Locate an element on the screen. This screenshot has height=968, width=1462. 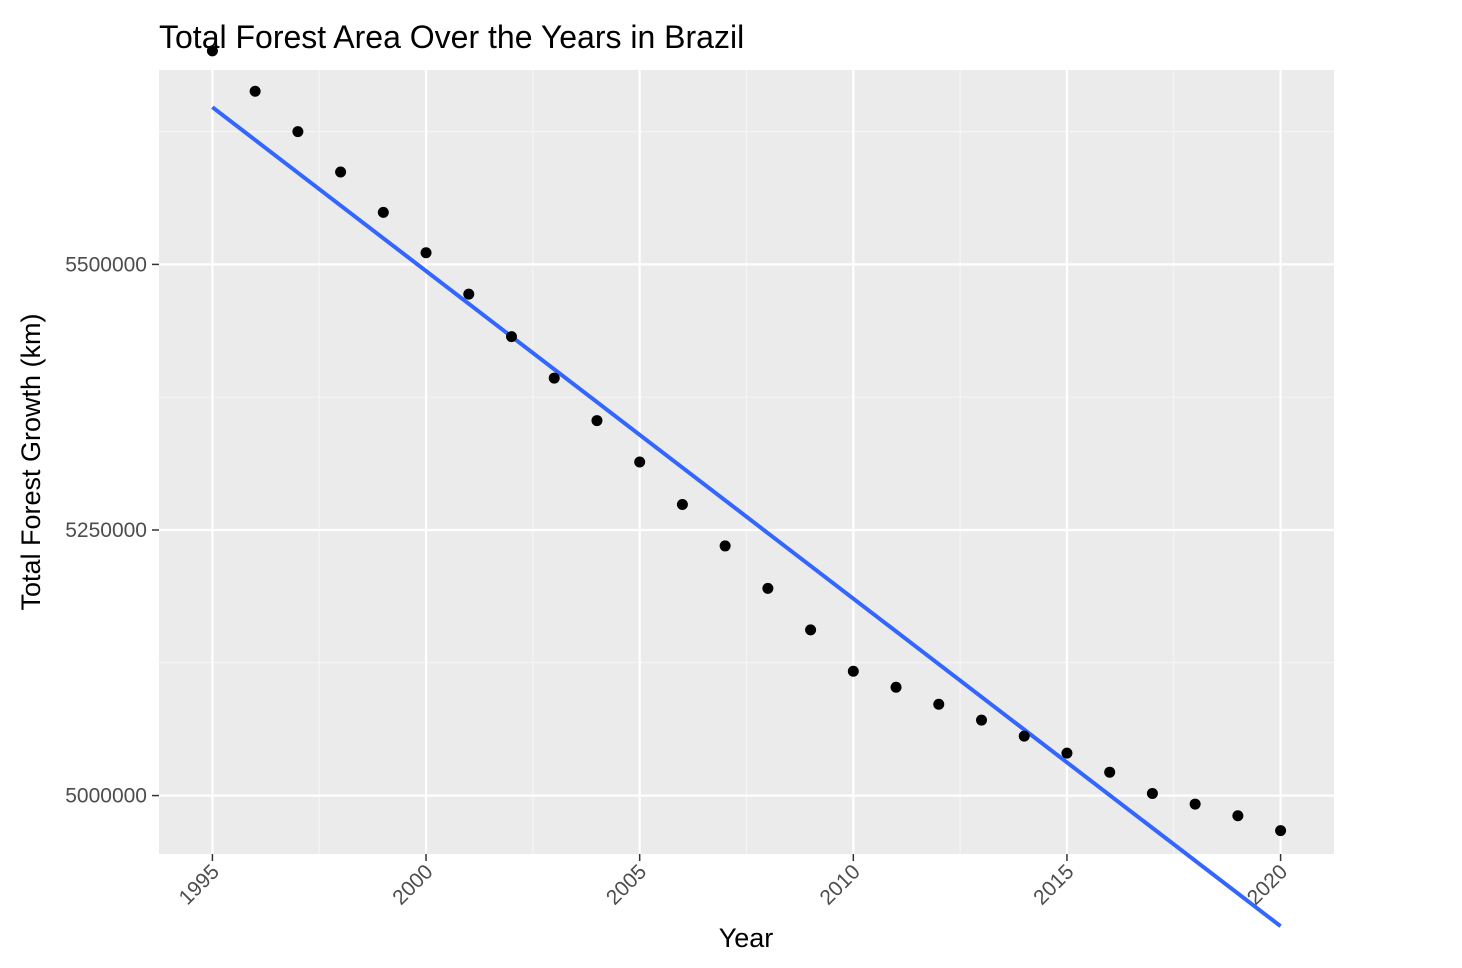
x-tick-label: 2005 is located at coordinates (626, 884).